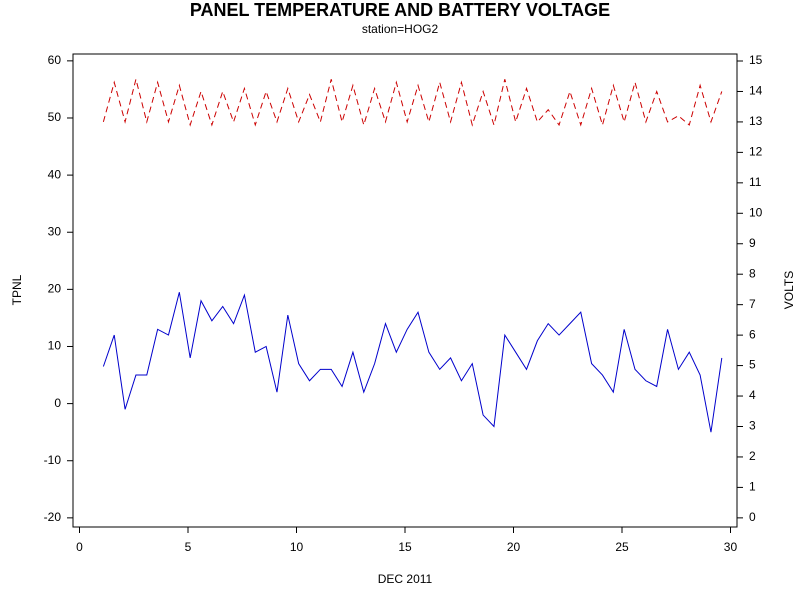  Describe the element at coordinates (79, 547) in the screenshot. I see `x-tick-label: 0` at that location.